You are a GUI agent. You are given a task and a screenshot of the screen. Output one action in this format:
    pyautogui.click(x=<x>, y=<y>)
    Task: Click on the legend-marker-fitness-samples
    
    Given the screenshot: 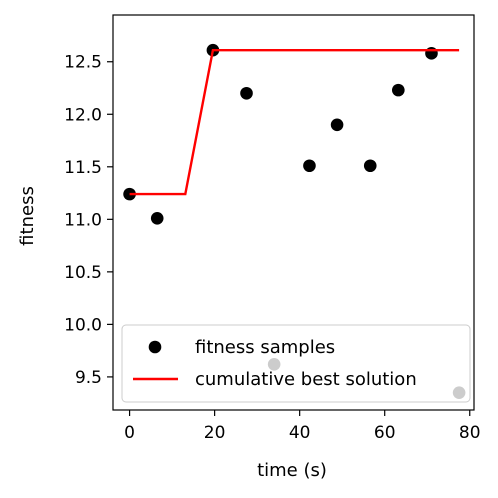 What is the action you would take?
    pyautogui.click(x=155, y=347)
    